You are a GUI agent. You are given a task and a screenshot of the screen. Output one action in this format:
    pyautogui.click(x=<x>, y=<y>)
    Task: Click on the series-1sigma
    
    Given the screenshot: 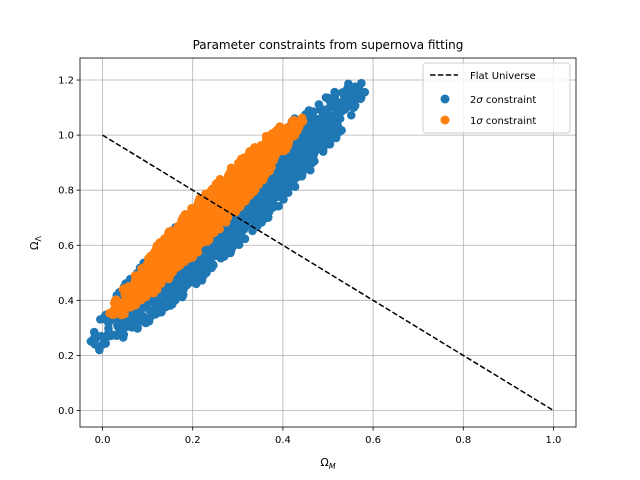 What is the action you would take?
    pyautogui.click(x=206, y=216)
    